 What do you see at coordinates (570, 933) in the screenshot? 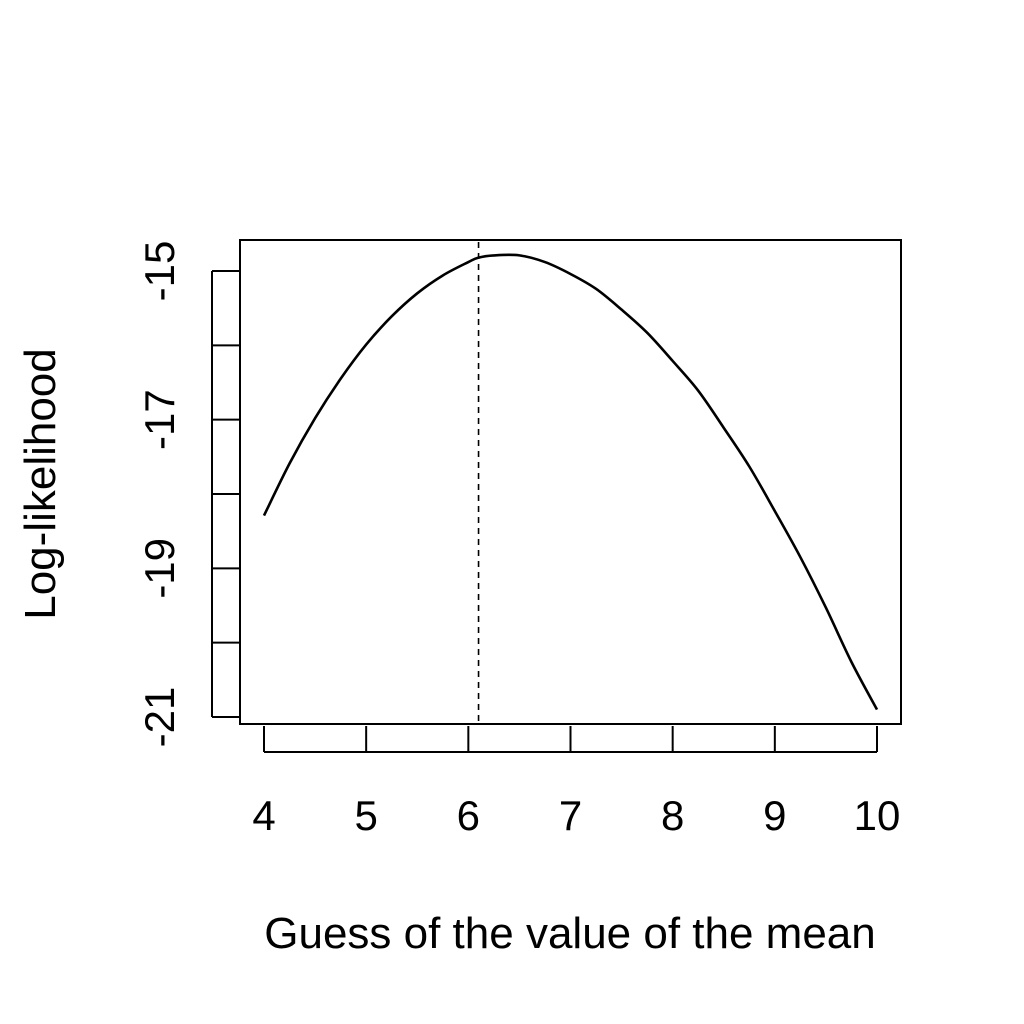
I see `x-axis-title: Guess of the value of the mean` at bounding box center [570, 933].